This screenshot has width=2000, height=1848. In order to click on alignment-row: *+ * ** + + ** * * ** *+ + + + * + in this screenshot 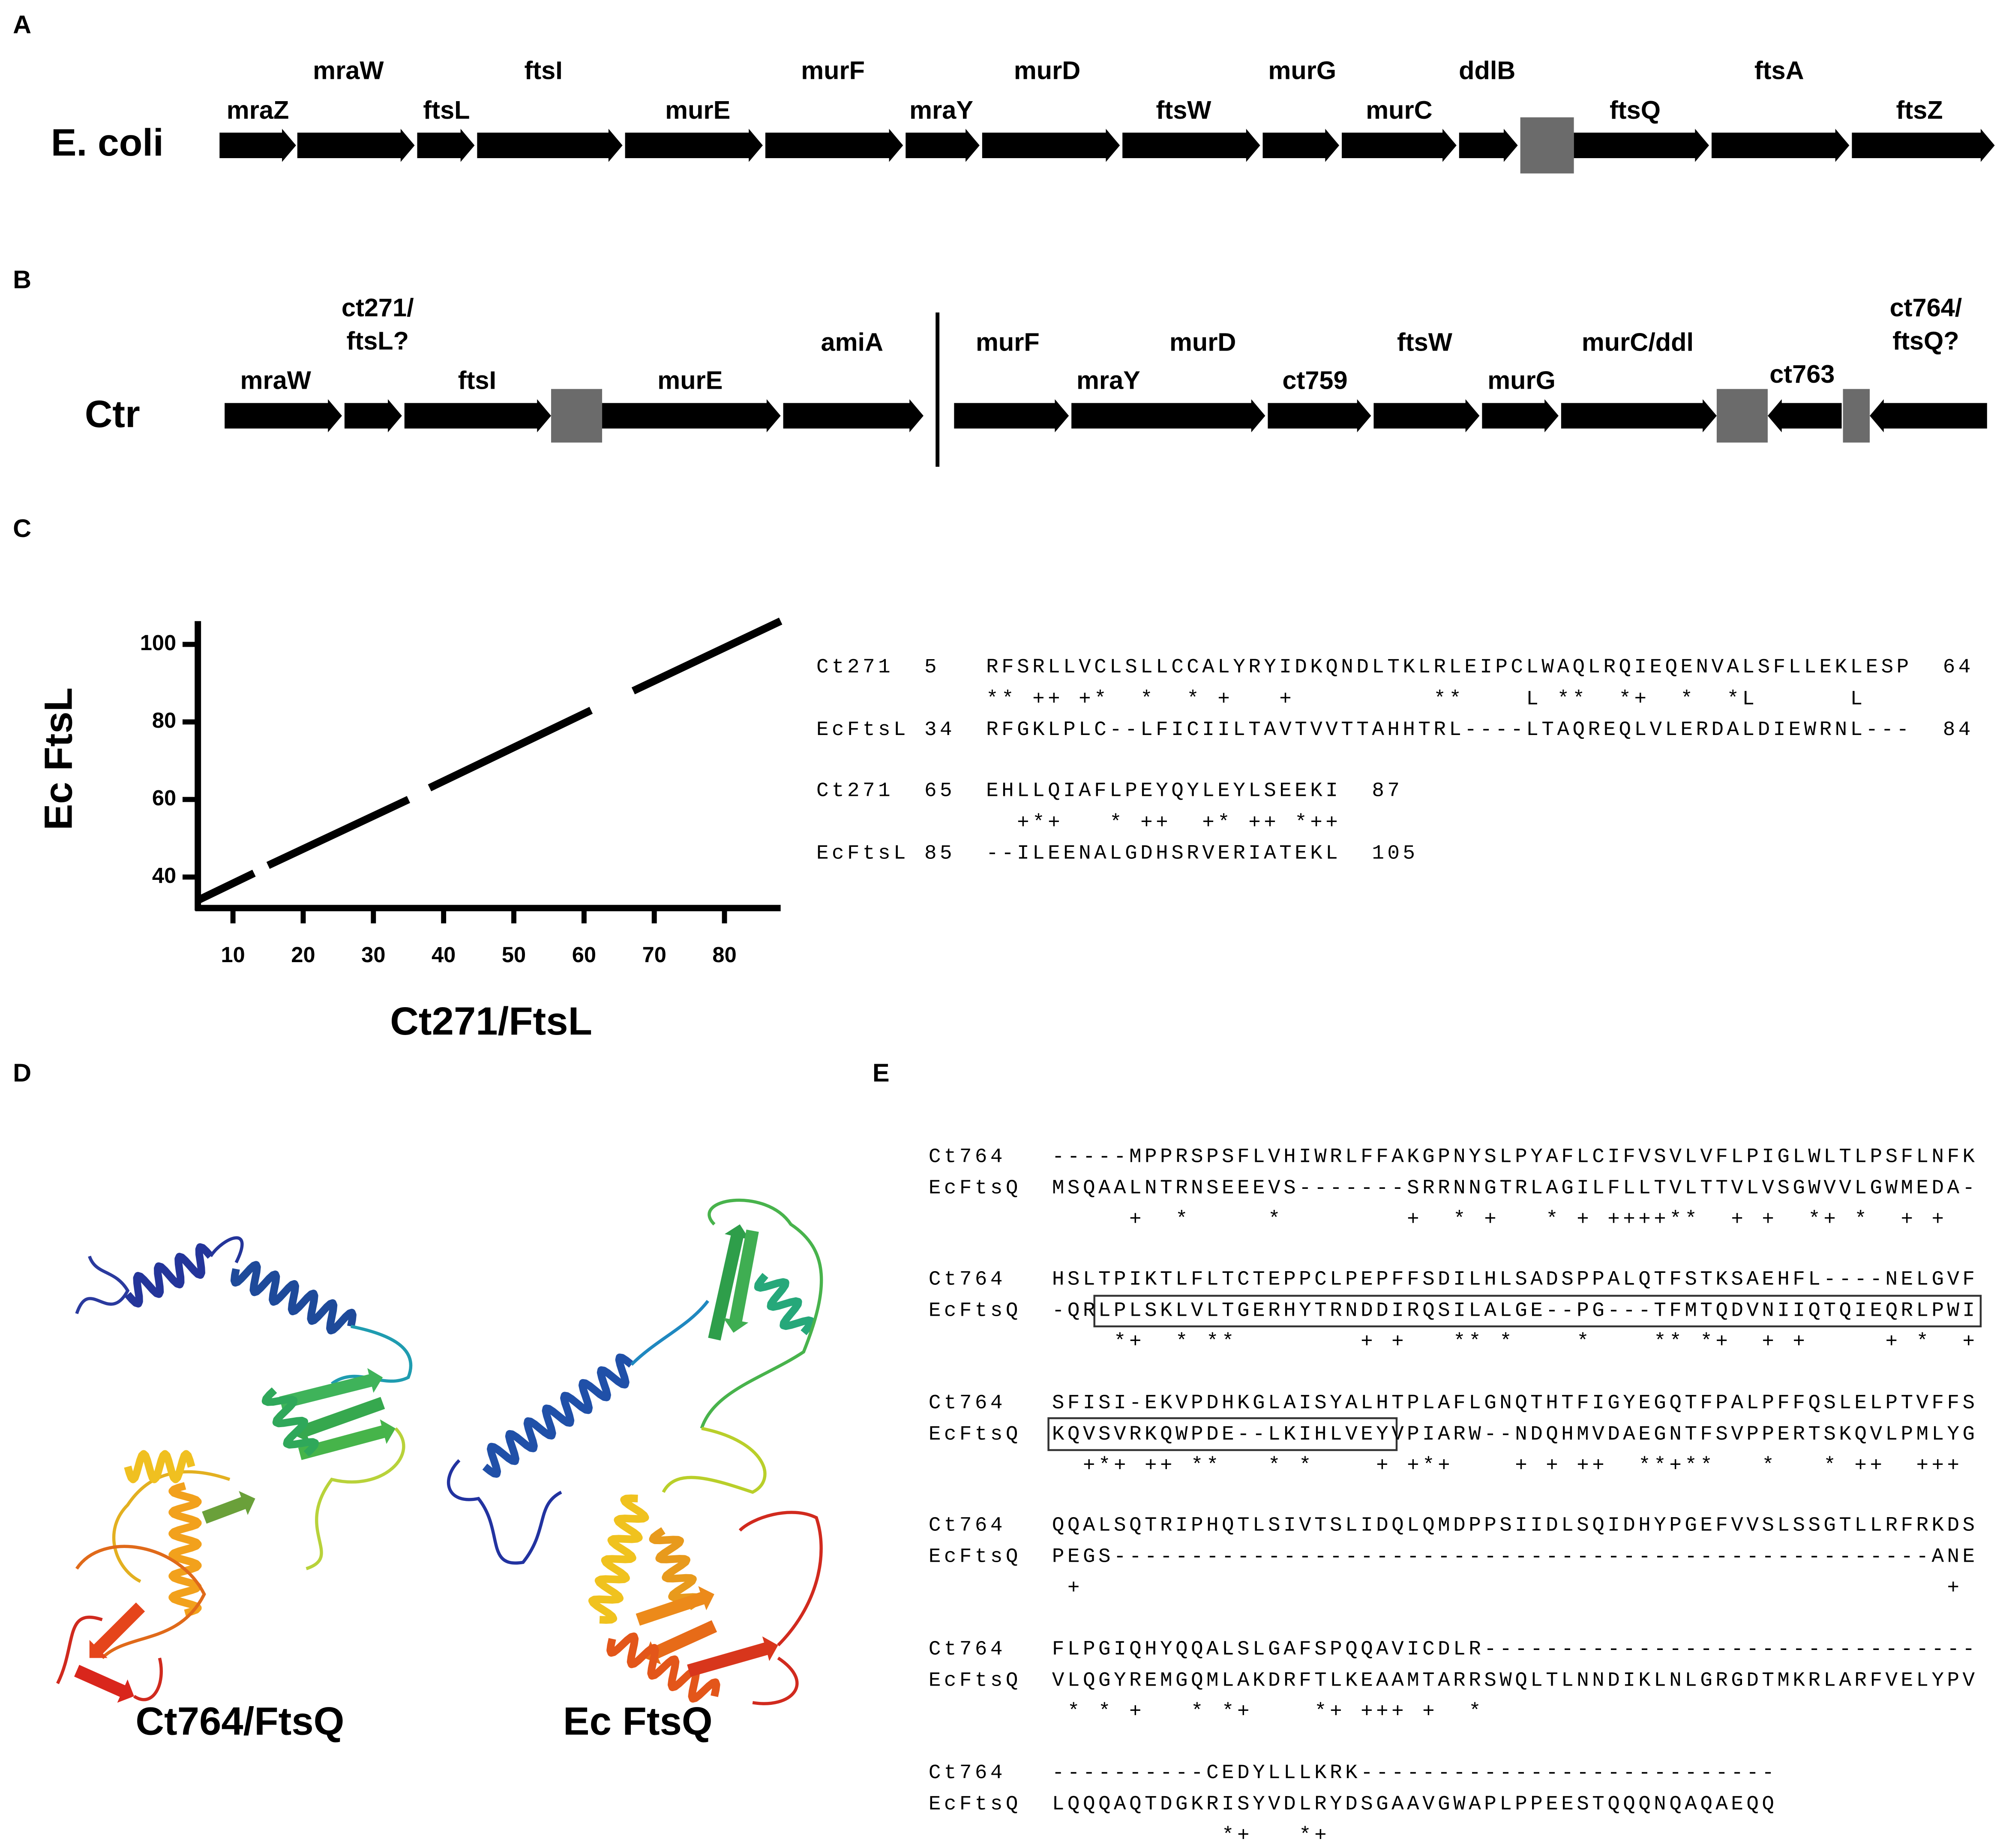, I will do `click(1453, 1341)`.